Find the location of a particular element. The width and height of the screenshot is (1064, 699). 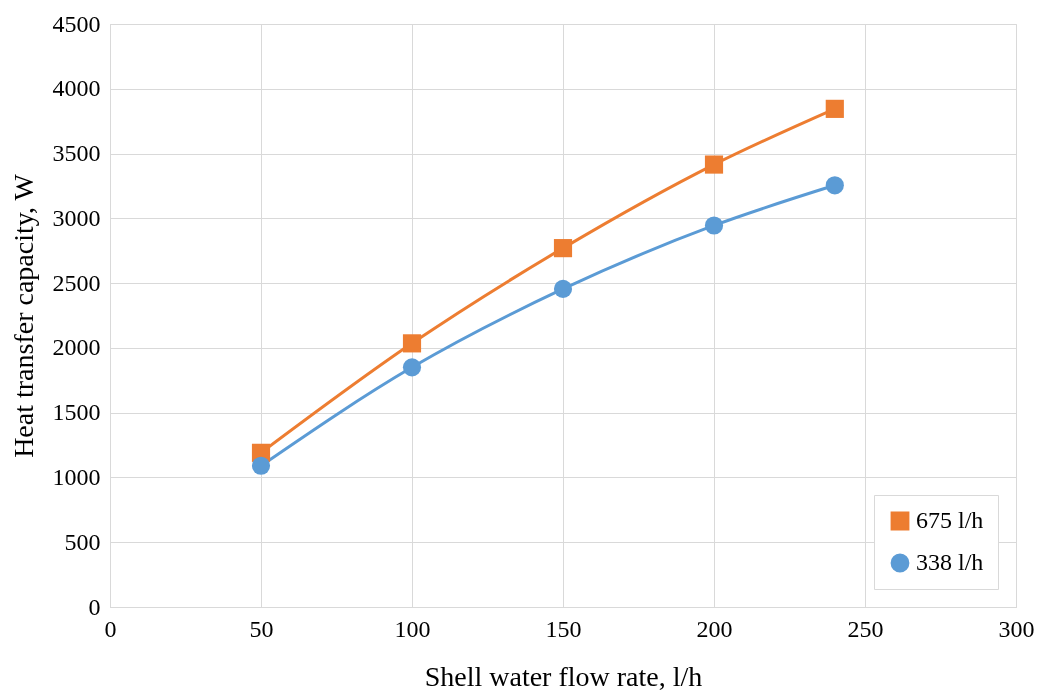

legend-label: 675 l/h is located at coordinates (950, 520).